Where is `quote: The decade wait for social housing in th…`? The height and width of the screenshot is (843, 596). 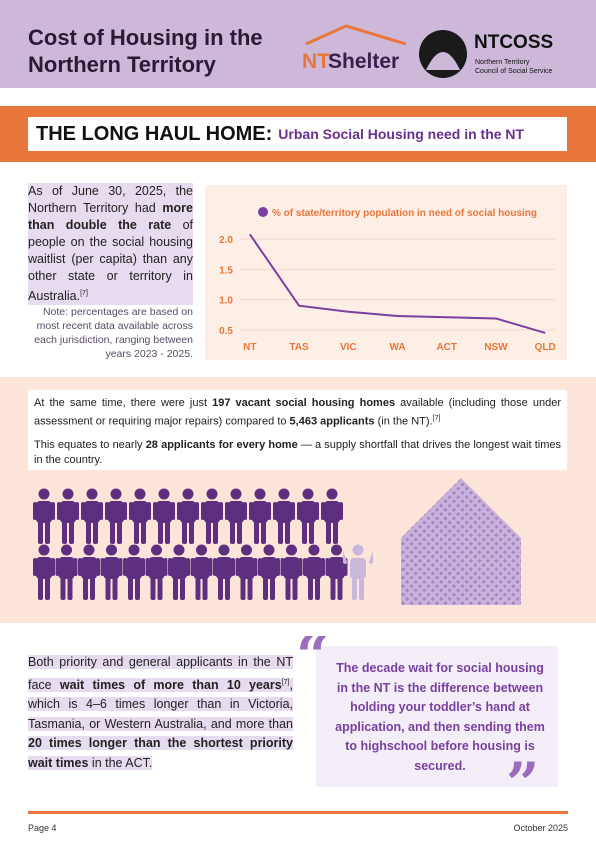
quote: The decade wait for social housing in th… is located at coordinates (440, 717).